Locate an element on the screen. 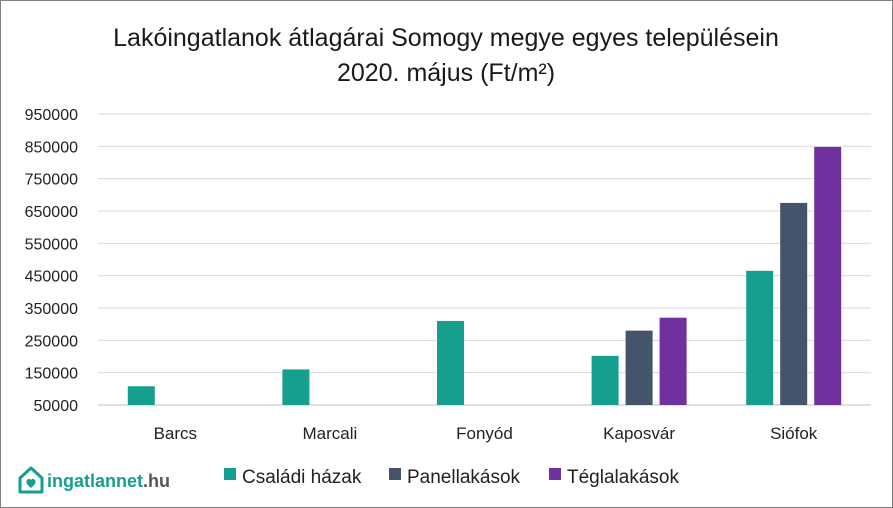  legend: Családi házak Panellakások Téglalakások is located at coordinates (451, 477).